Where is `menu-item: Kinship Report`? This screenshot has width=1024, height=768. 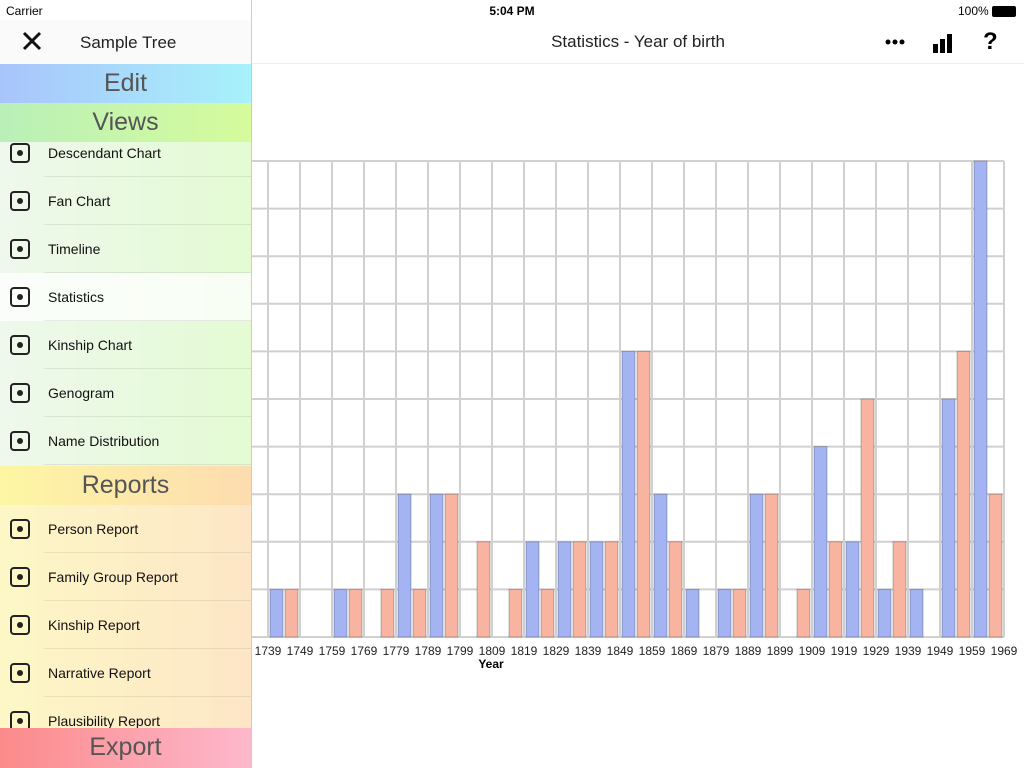 menu-item: Kinship Report is located at coordinates (125, 625).